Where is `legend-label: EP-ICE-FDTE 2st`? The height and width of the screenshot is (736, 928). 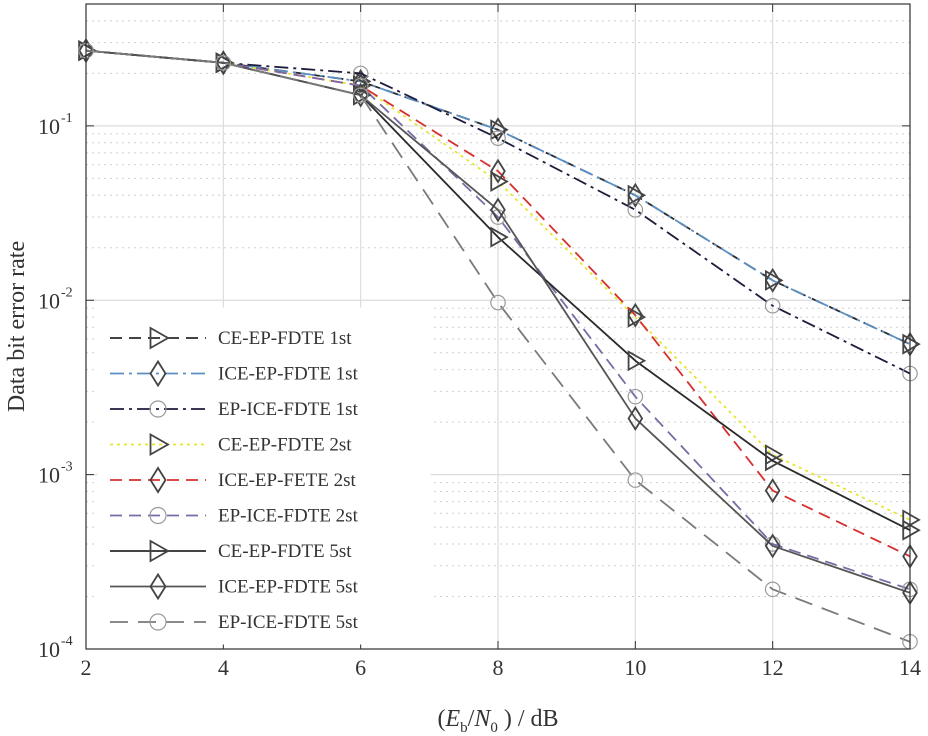 legend-label: EP-ICE-FDTE 2st is located at coordinates (288, 516).